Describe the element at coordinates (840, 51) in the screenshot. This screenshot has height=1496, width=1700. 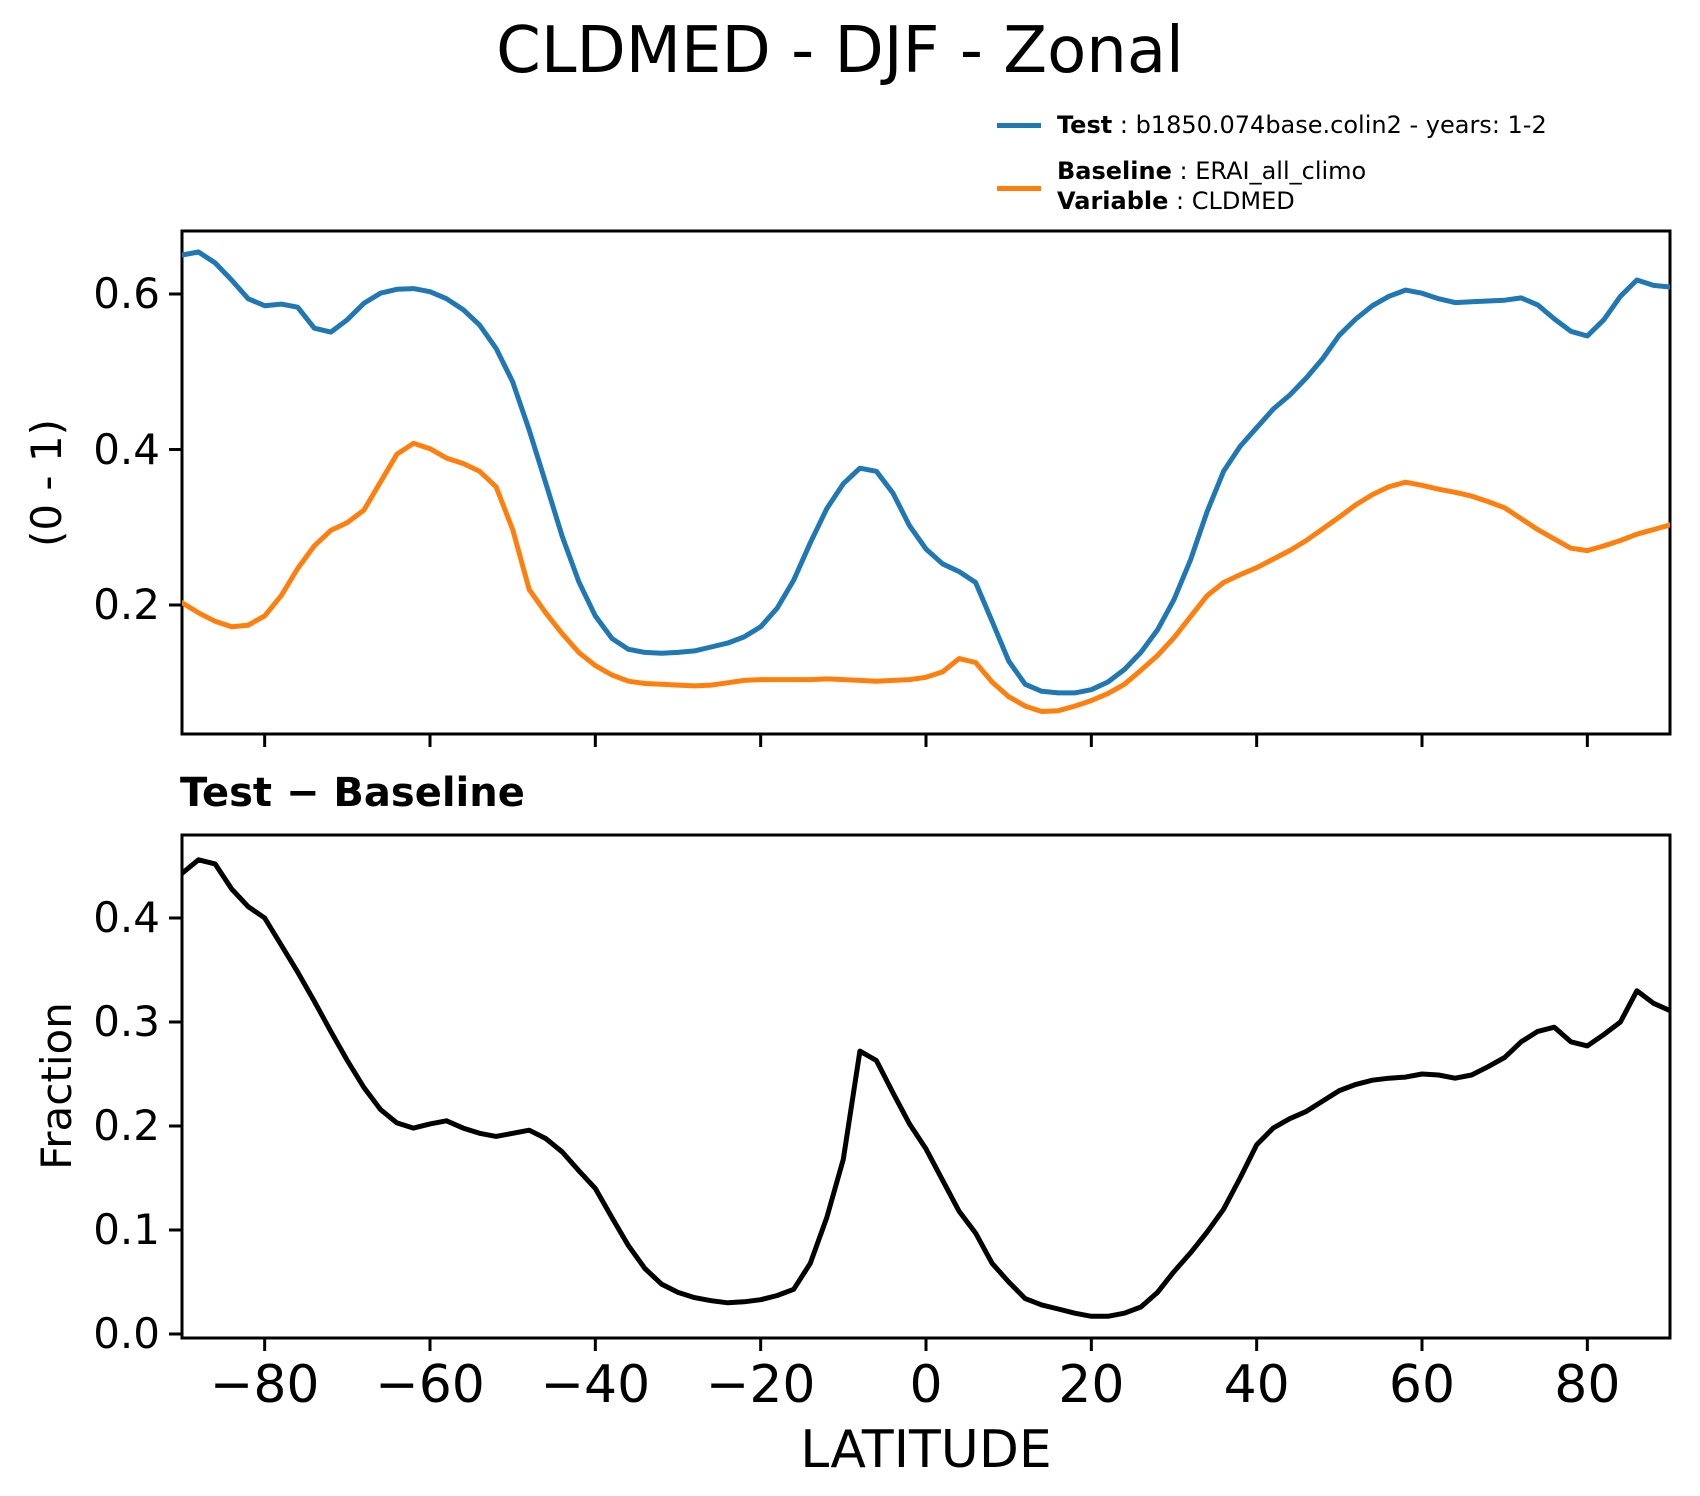
I see `figure-title: CLDMED - DJF - Zonal` at that location.